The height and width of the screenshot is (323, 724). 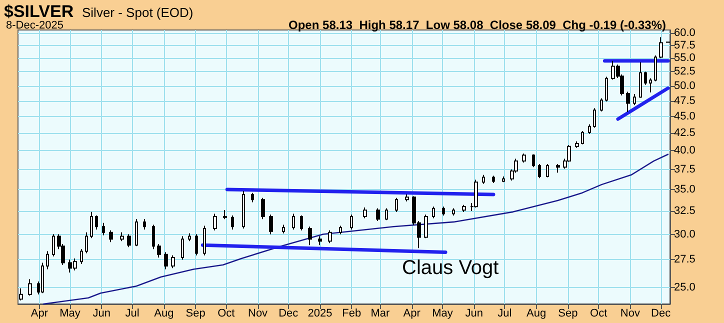 What do you see at coordinates (35, 26) in the screenshot?
I see `annotation: 8-Dec-2025` at bounding box center [35, 26].